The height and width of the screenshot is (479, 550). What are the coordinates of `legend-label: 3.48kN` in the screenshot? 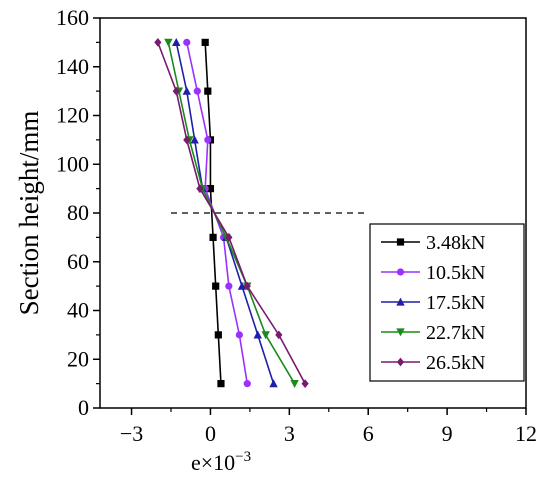 It's located at (455, 243).